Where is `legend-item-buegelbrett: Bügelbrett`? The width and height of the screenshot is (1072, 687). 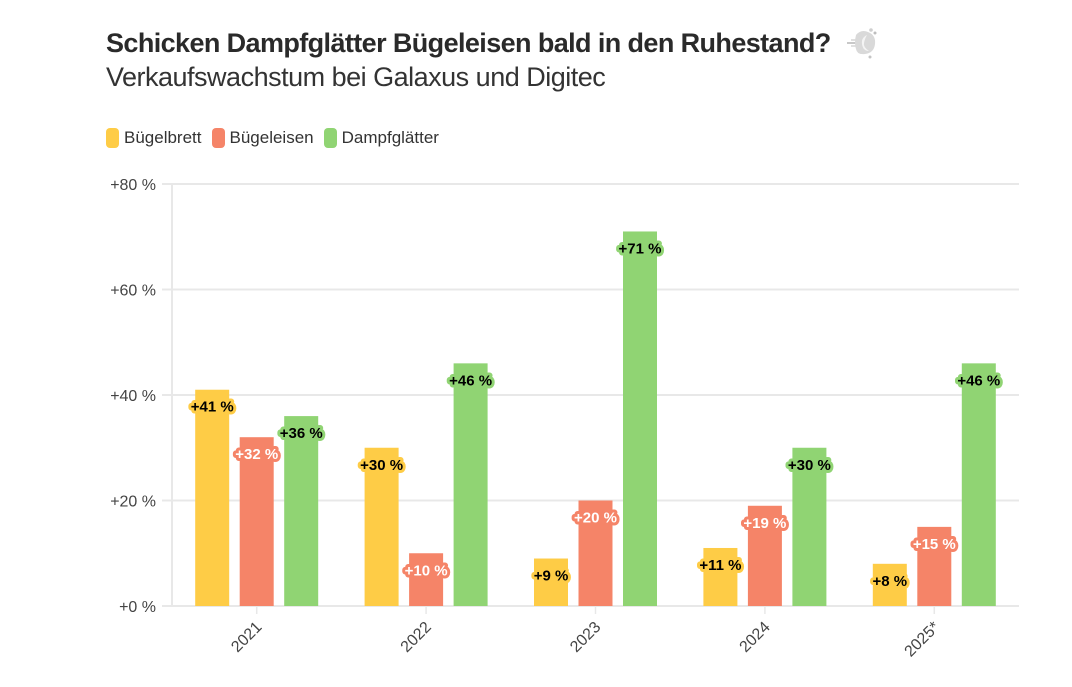 legend-item-buegelbrett: Bügelbrett is located at coordinates (154, 138).